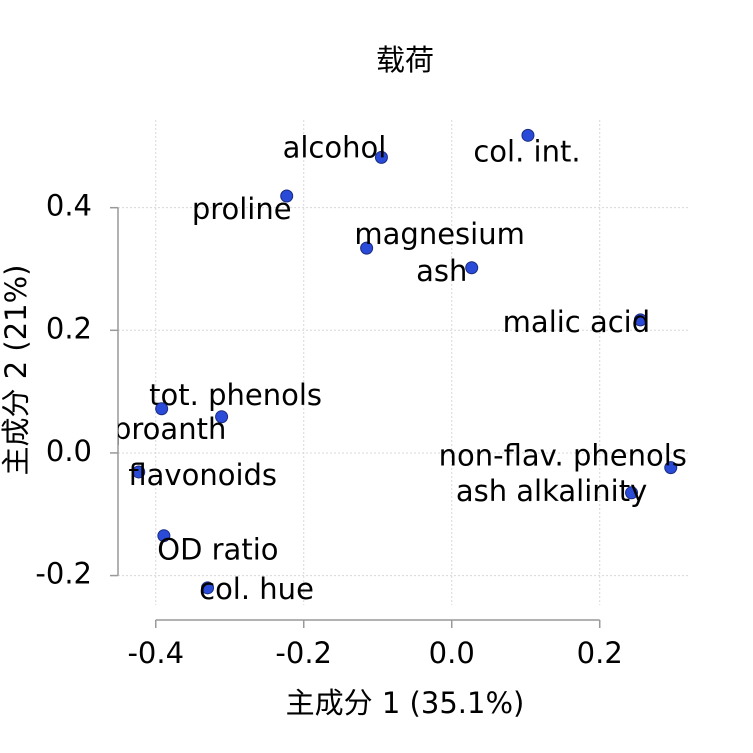 Image resolution: width=753 pixels, height=753 pixels. I want to click on point-label: flavonoids, so click(202, 475).